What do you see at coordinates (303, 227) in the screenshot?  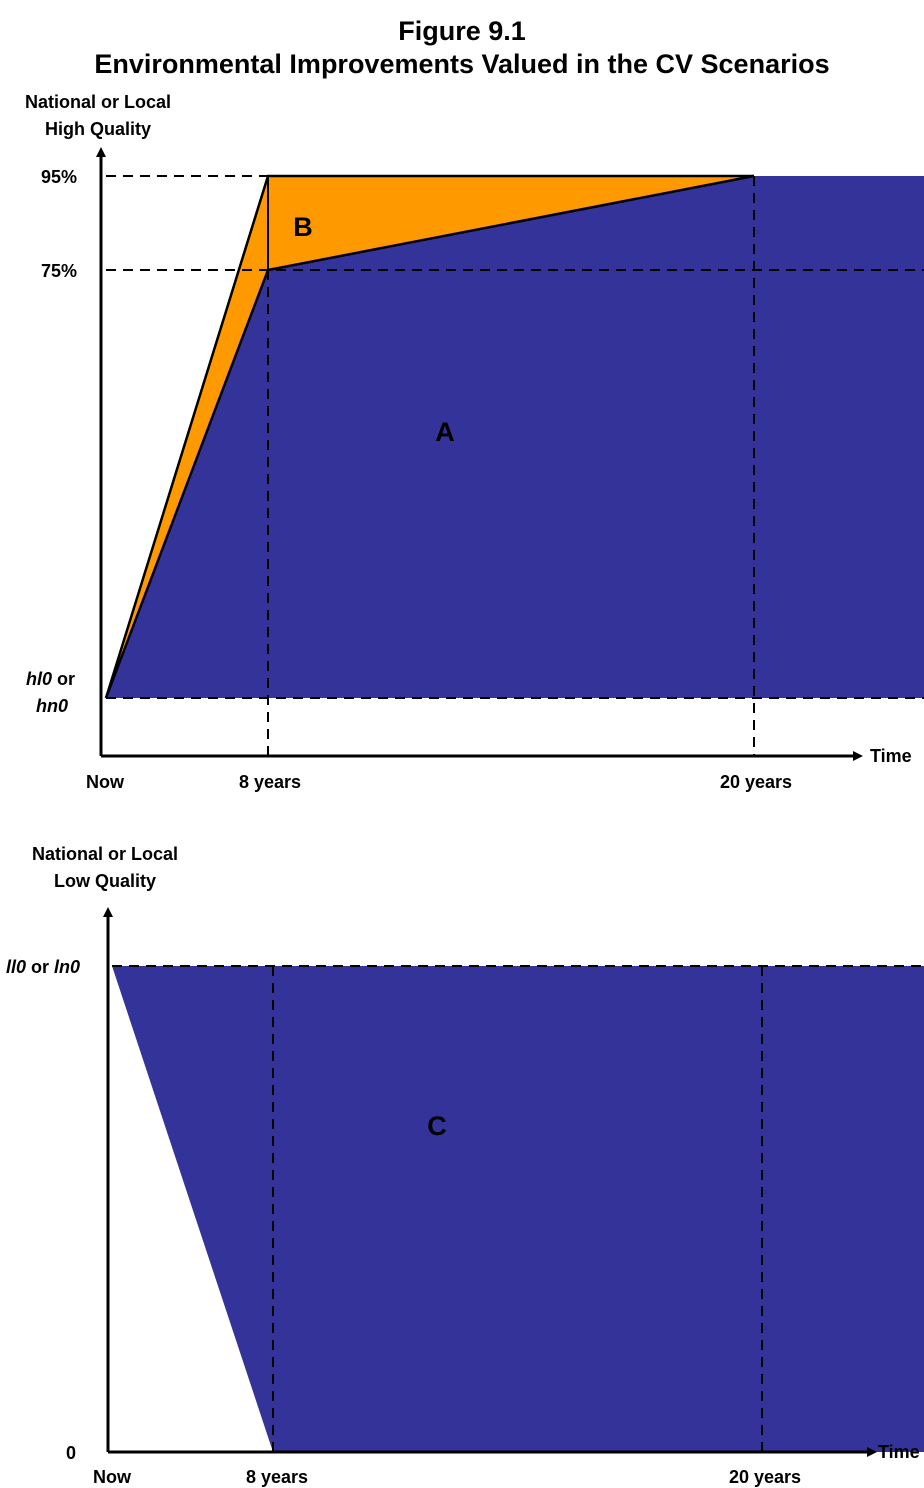 I see `region-b-label: B` at bounding box center [303, 227].